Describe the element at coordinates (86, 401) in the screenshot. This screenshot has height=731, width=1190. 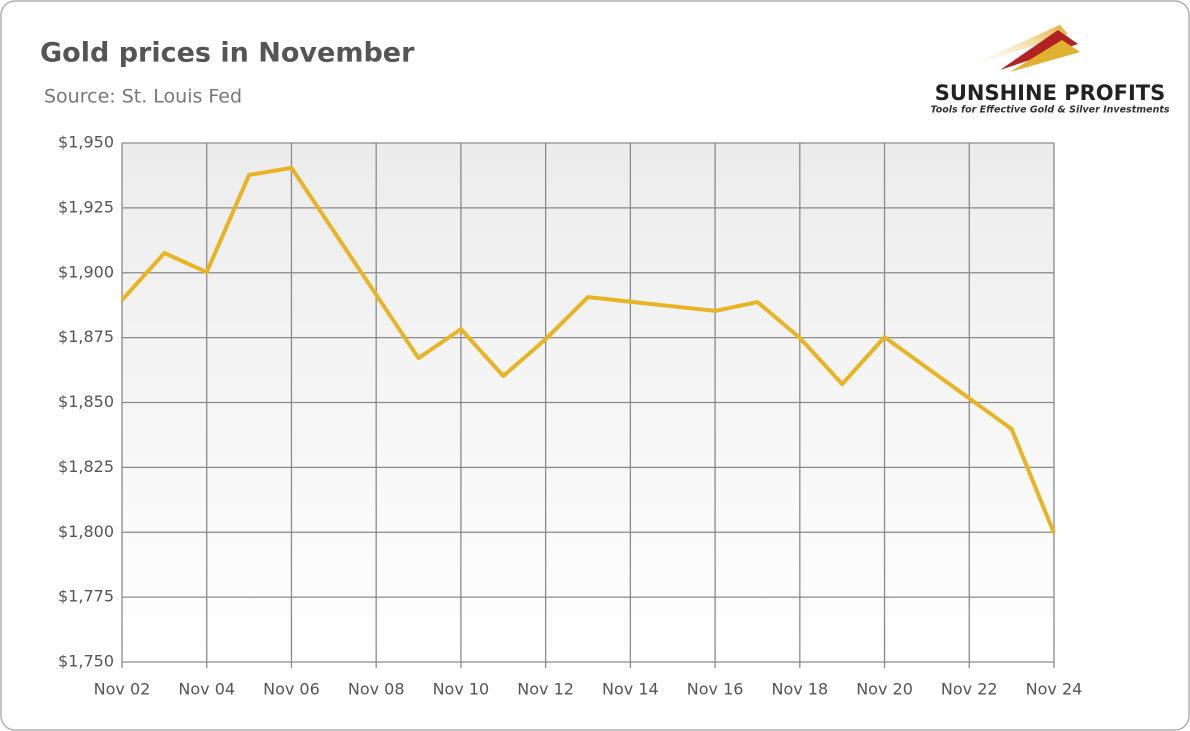
I see `y-tick-label: $1,850` at that location.